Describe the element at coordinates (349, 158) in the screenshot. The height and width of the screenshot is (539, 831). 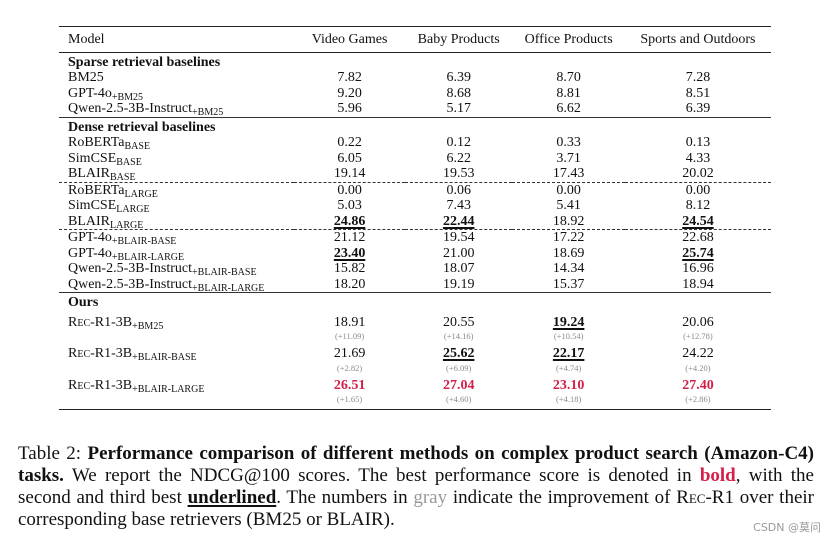
I see `score-cell: 6.05` at that location.